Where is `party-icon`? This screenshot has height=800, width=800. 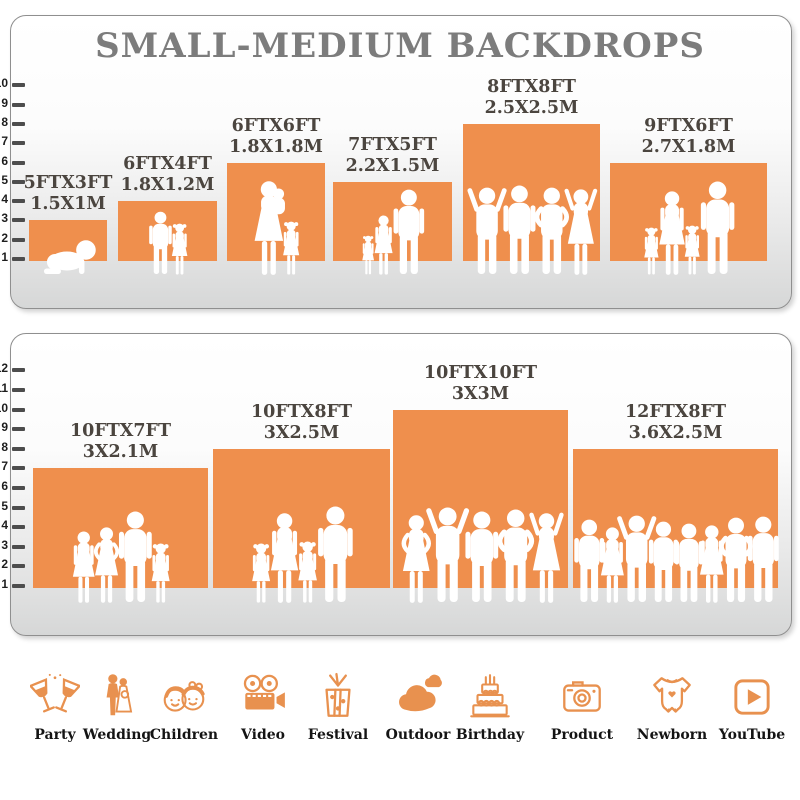 party-icon is located at coordinates (55, 693).